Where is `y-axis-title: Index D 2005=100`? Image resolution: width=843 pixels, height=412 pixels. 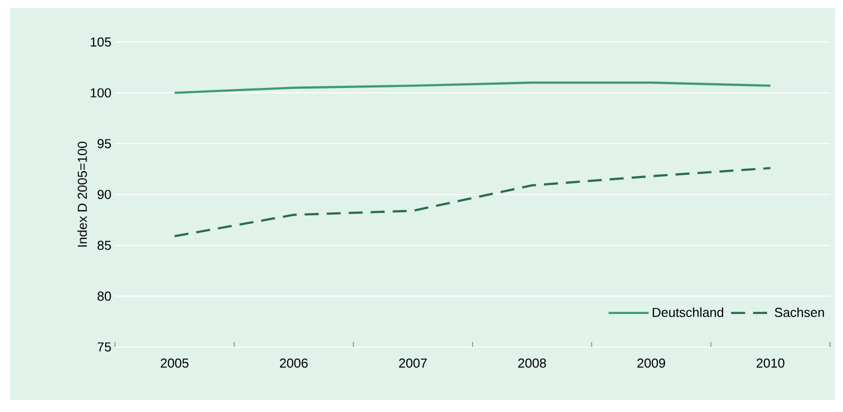
y-axis-title: Index D 2005=100 is located at coordinates (82, 194).